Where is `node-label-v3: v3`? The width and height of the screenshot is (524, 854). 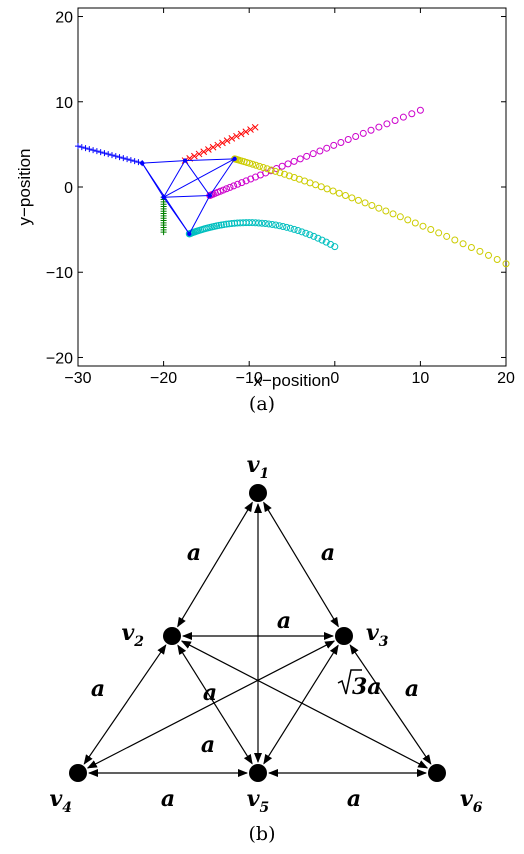 node-label-v3: v3 is located at coordinates (377, 635).